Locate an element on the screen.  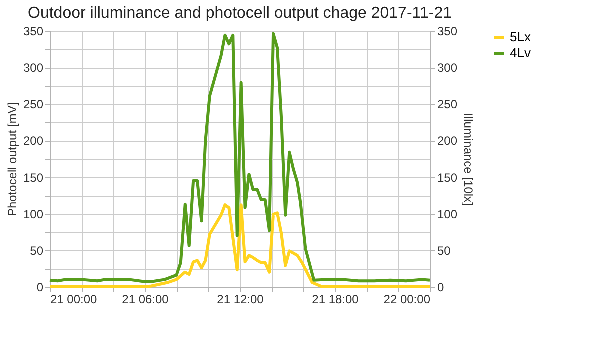
y2-tick-label: 300 is located at coordinates (448, 68).